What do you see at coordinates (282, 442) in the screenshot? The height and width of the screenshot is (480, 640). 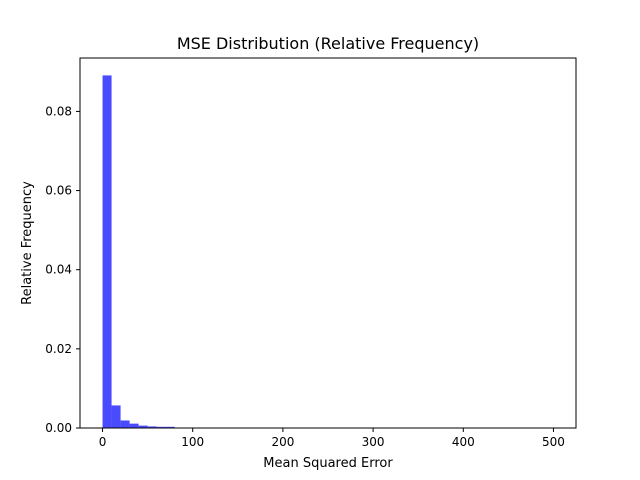 I see `x-tick-label: 200` at bounding box center [282, 442].